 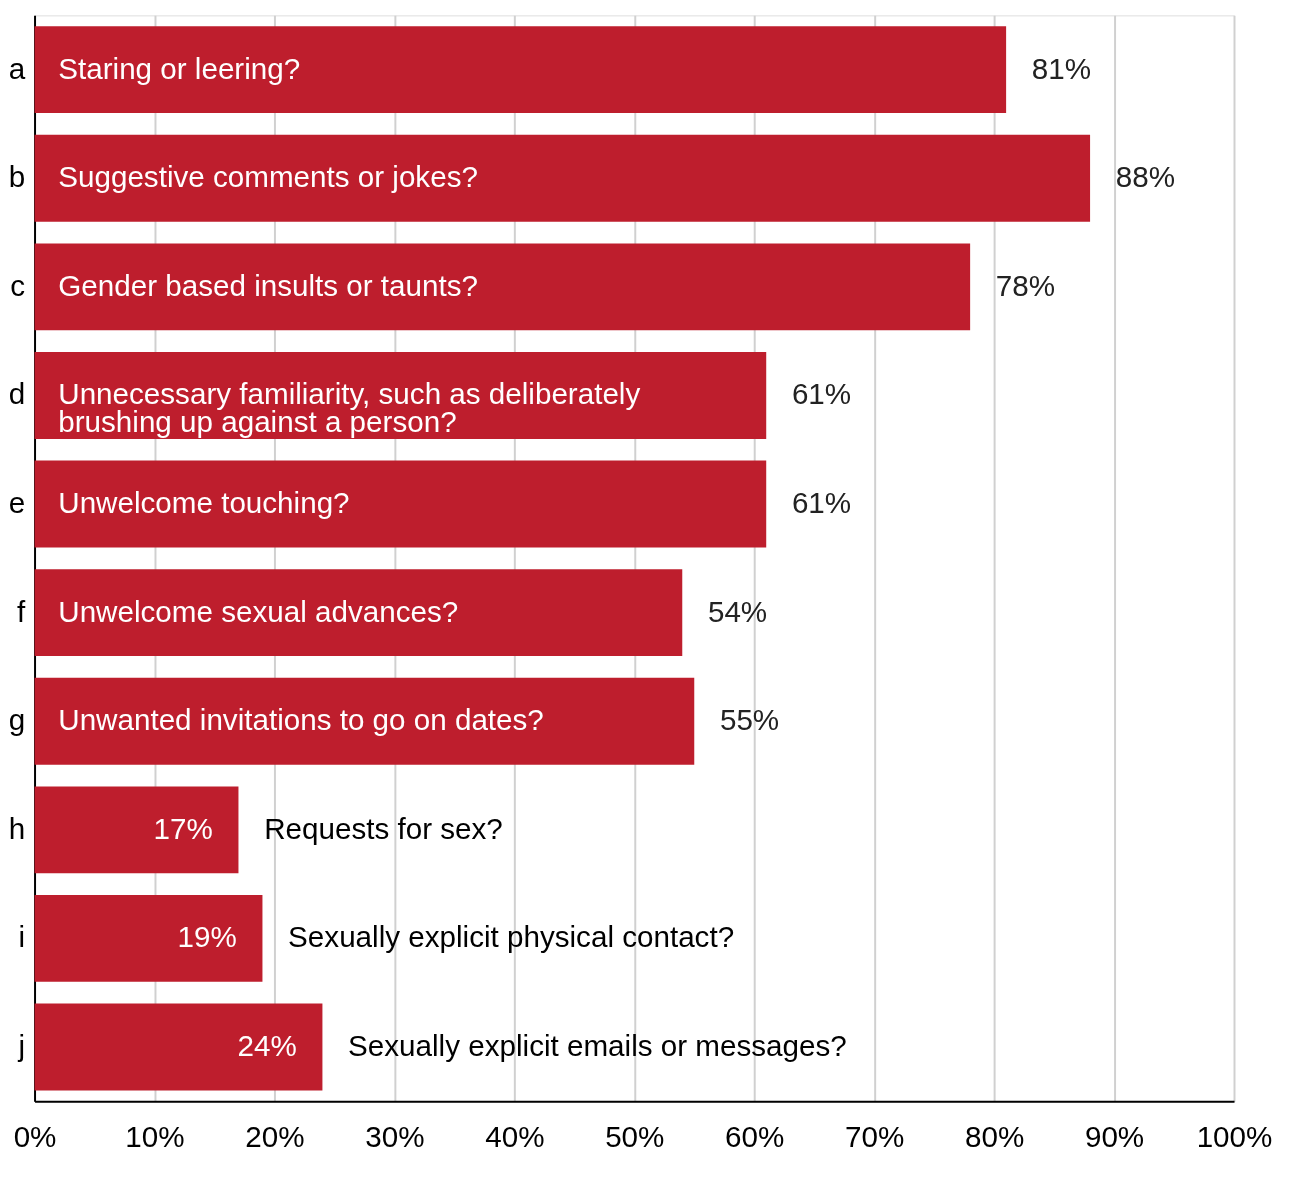 I want to click on annotation: Requests for sex?, so click(x=383, y=828).